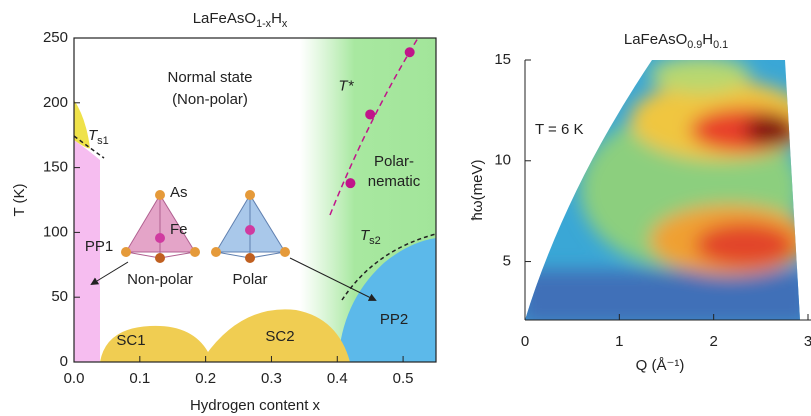  Describe the element at coordinates (233, 245) in the screenshot. I see `tetrahedra` at that location.